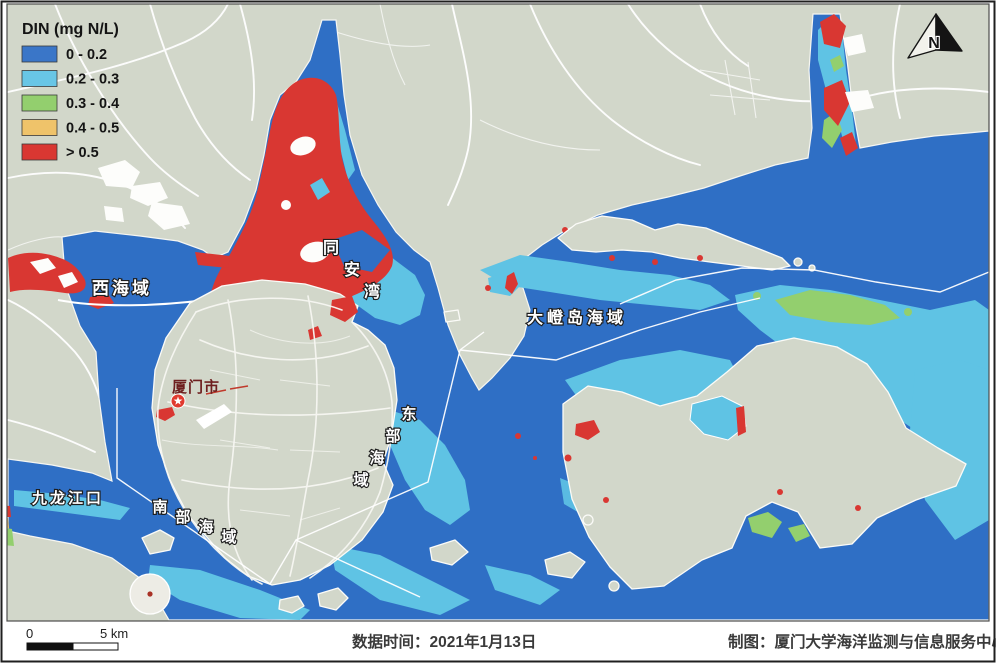 Image resolution: width=996 pixels, height=664 pixels. What do you see at coordinates (227, 390) in the screenshot?
I see `city-red-streaks` at bounding box center [227, 390].